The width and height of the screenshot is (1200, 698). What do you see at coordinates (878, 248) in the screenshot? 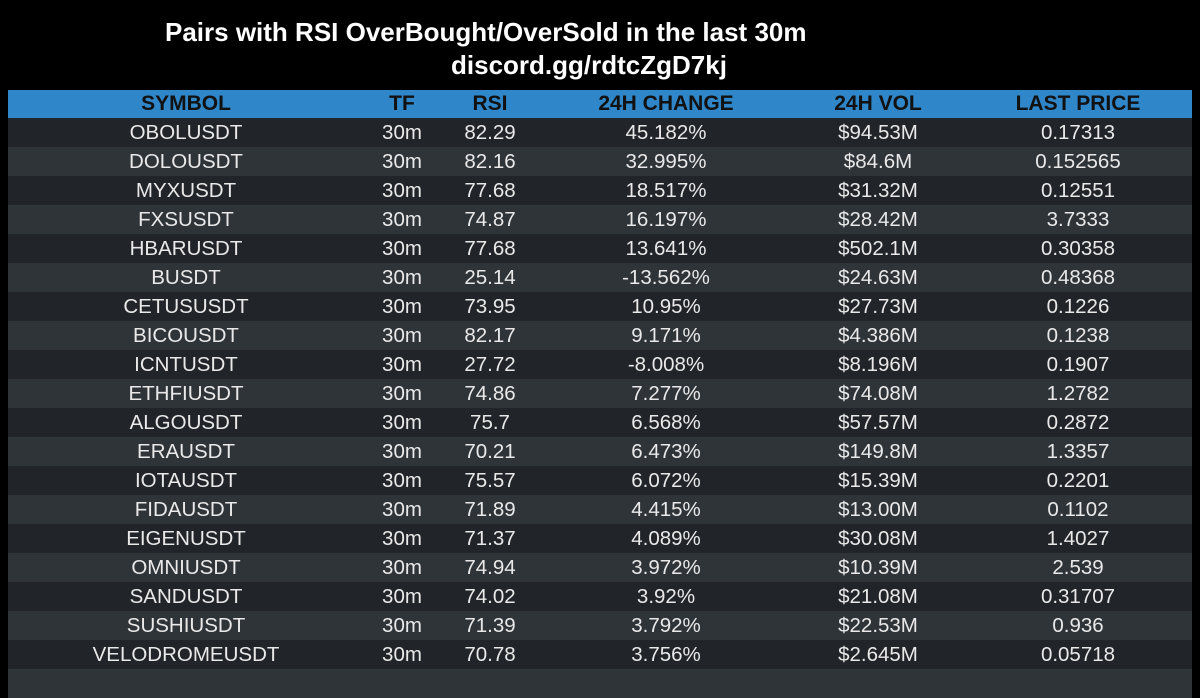
I see `volume-cell: $502.1M` at bounding box center [878, 248].